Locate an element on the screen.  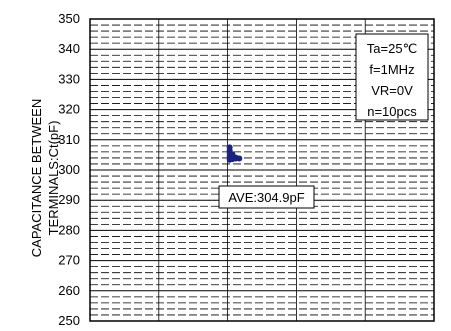
y-tick-labels: 250 260 270 280 290 300 310 320 330 340 350 is located at coordinates (69, 169).